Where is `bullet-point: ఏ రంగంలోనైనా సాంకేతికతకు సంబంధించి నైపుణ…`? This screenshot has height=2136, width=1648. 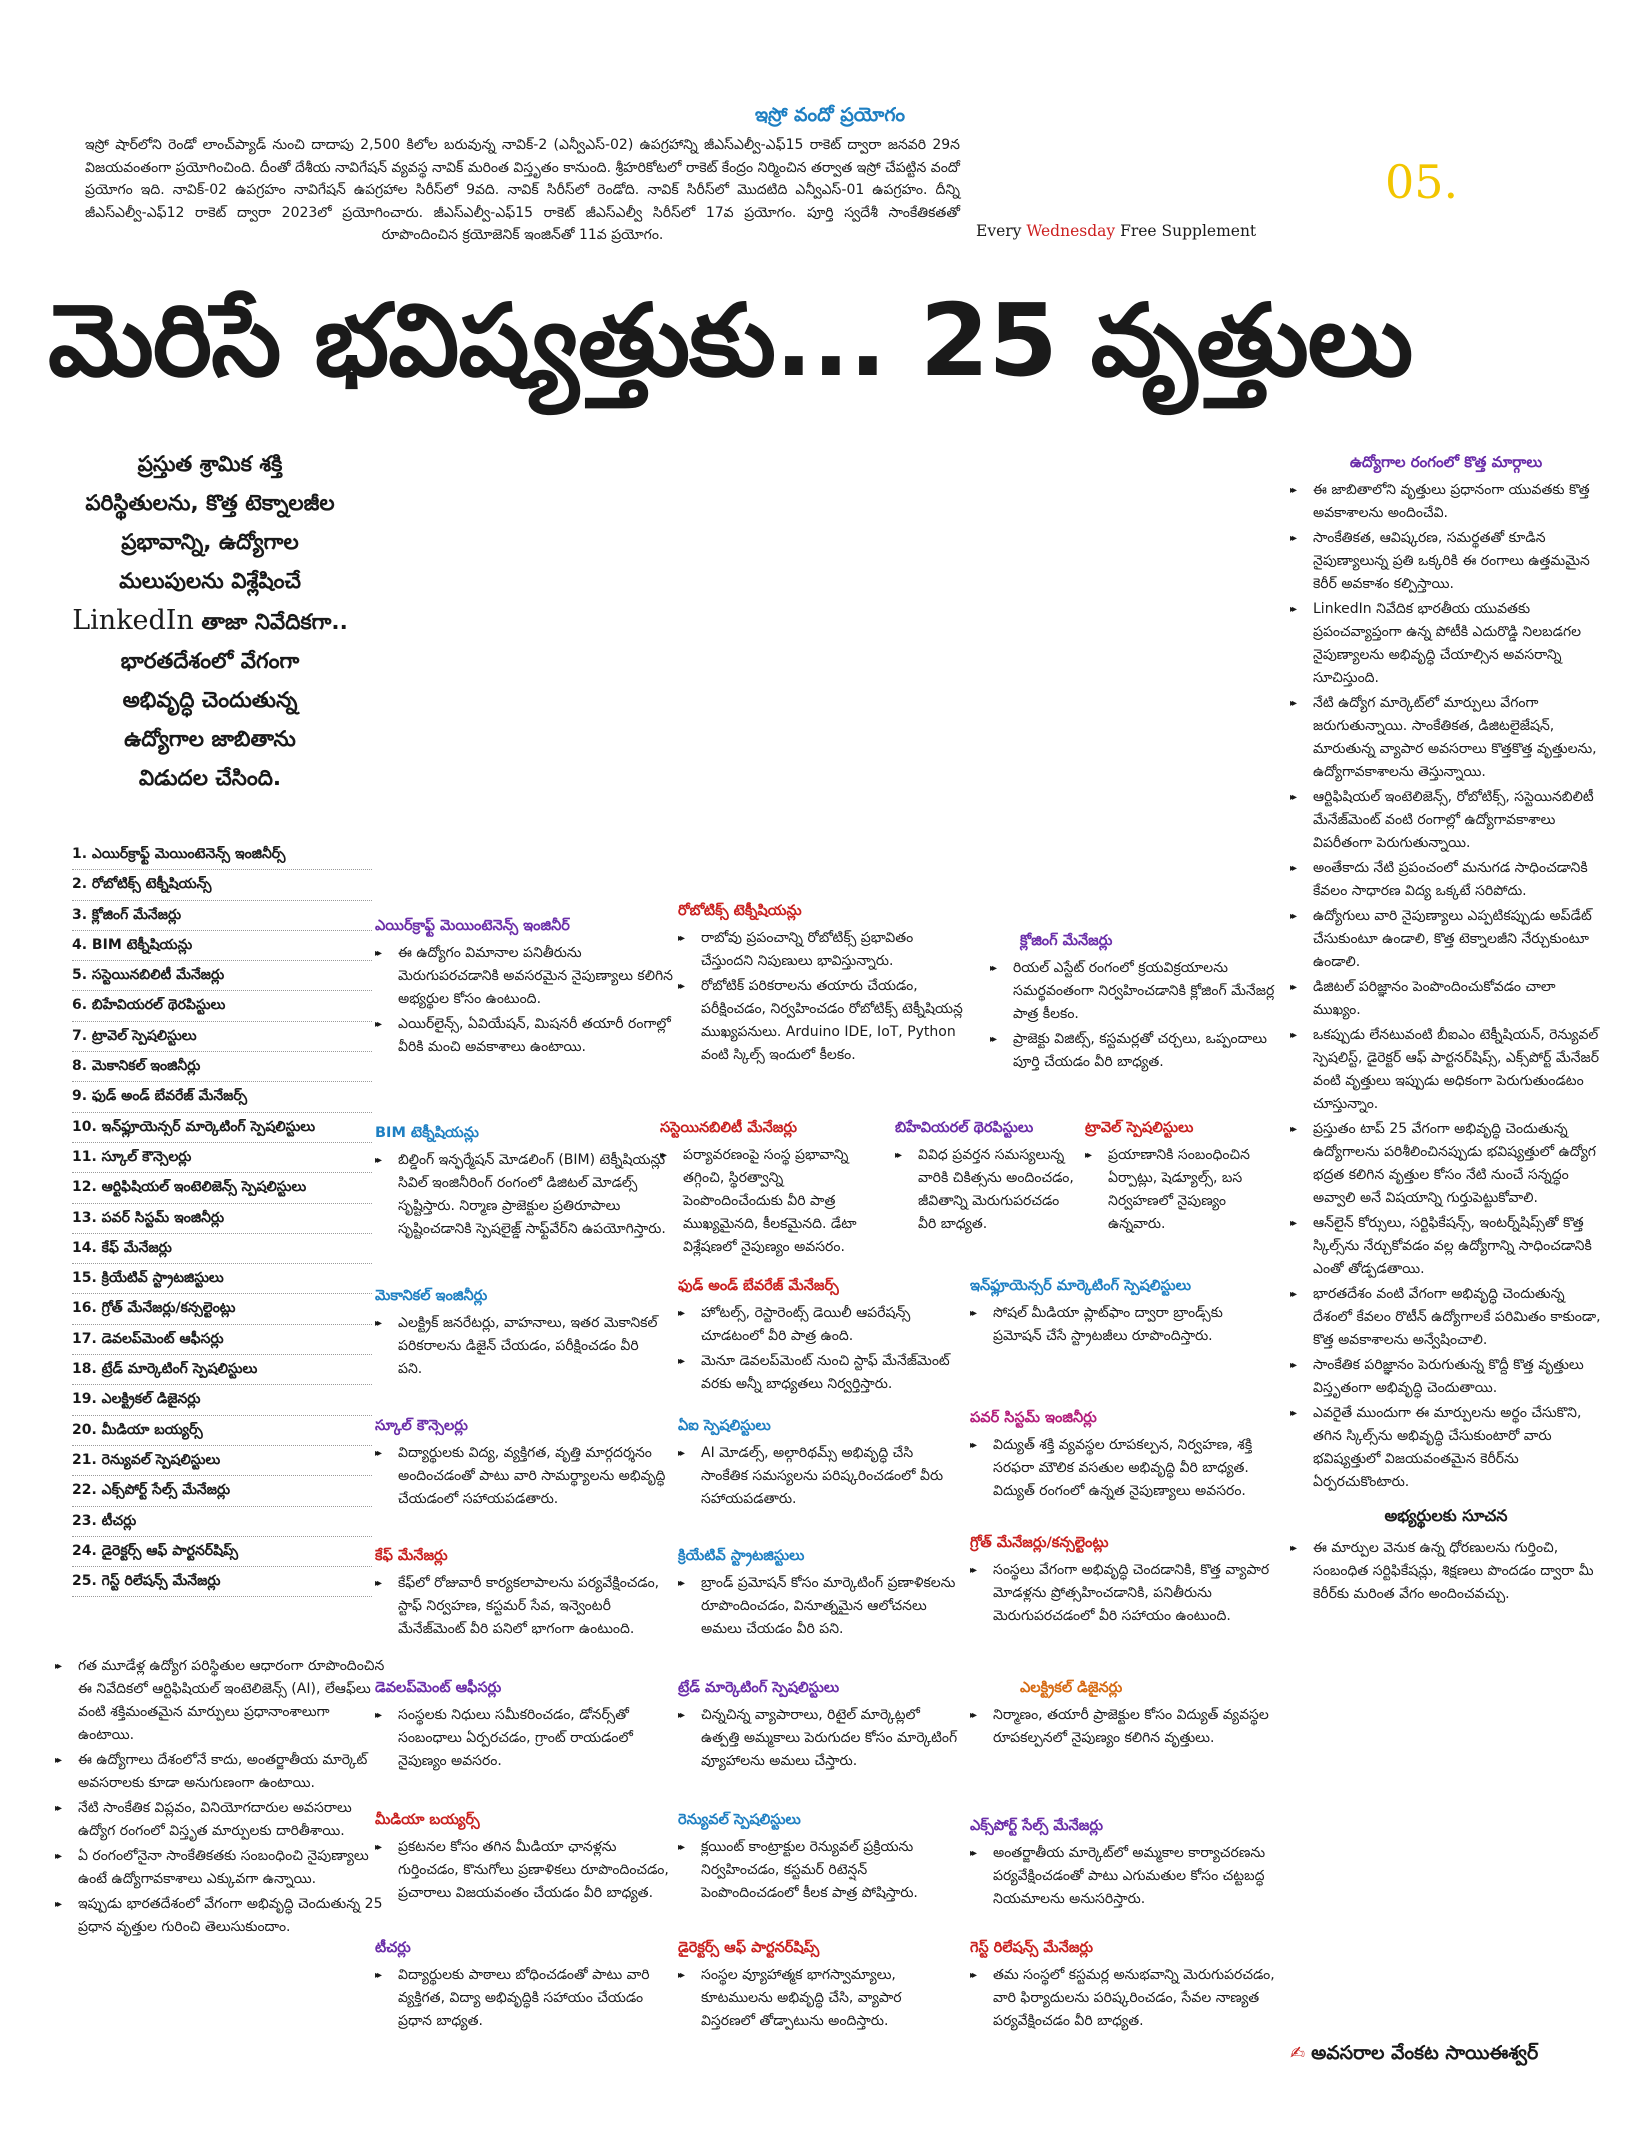
bullet-point: ఏ రంగంలోనైనా సాంకేతికతకు సంబంధించి నైపుణ… is located at coordinates (220, 1868).